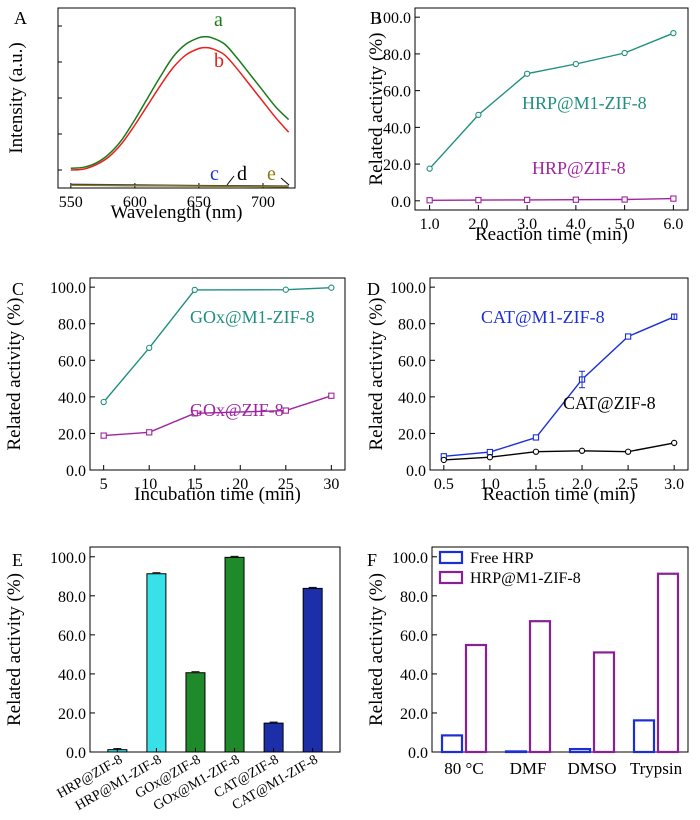 The width and height of the screenshot is (700, 820). What do you see at coordinates (179, 186) in the screenshot?
I see `spectrum-line-e` at bounding box center [179, 186].